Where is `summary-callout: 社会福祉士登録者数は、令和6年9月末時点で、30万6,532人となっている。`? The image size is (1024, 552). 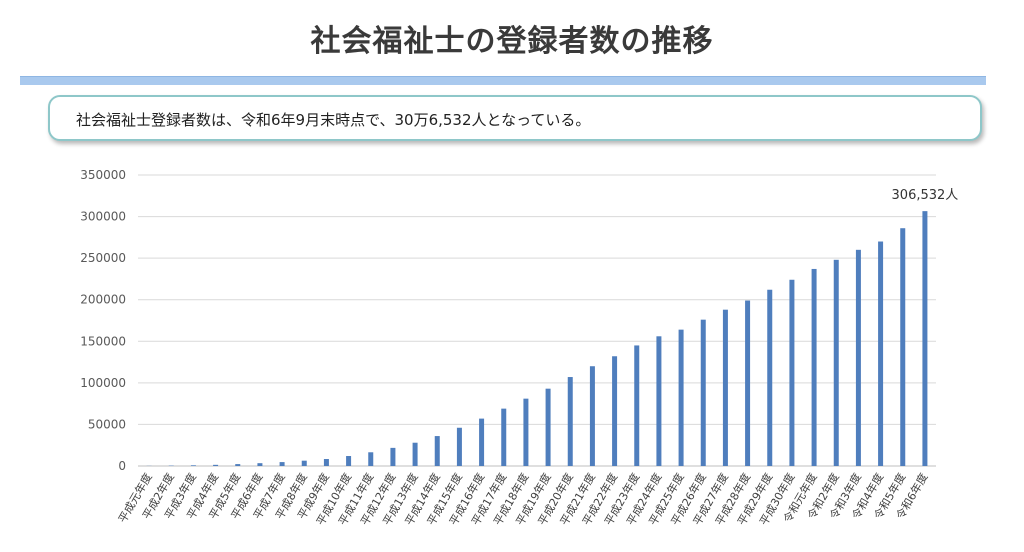 summary-callout: 社会福祉士登録者数は、令和6年9月末時点で、30万6,532人となっている。 is located at coordinates (515, 118).